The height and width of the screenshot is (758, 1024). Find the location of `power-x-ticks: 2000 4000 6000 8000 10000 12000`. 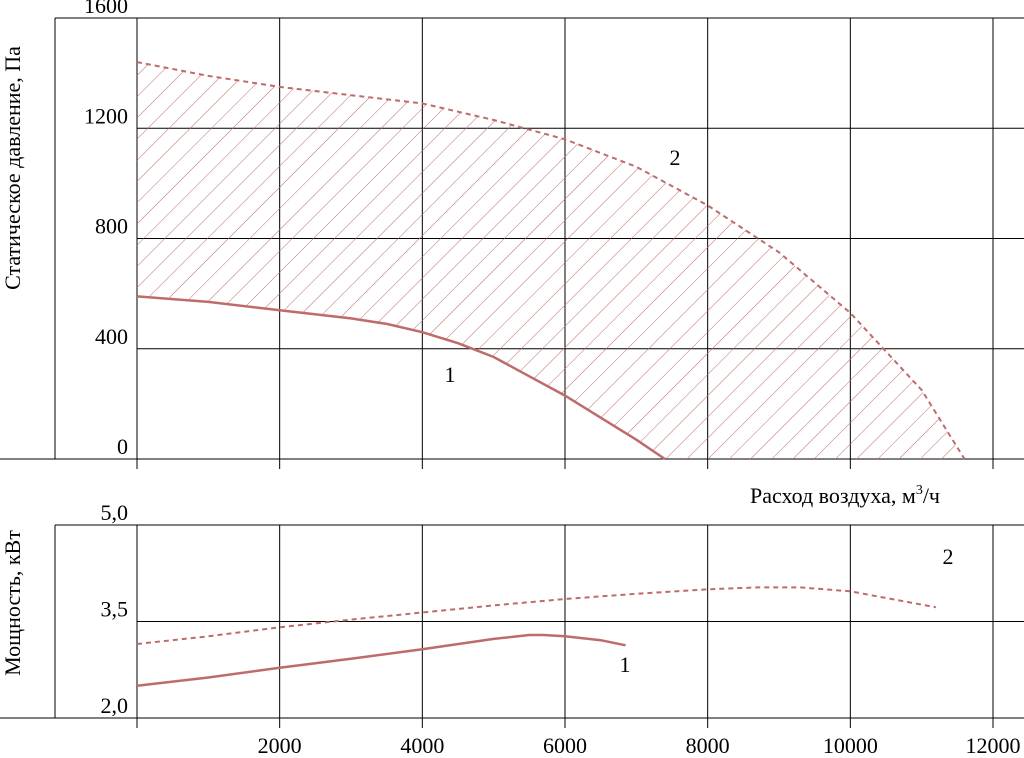

power-x-ticks: 2000 4000 6000 8000 10000 12000 is located at coordinates (639, 745).